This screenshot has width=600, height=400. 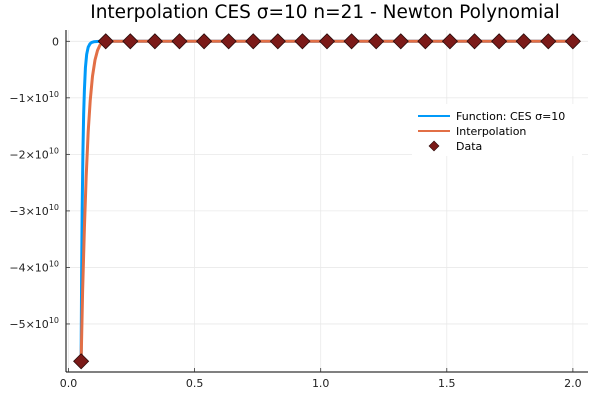 I want to click on y-tick-label: −1×10¹⁰, so click(x=34, y=97).